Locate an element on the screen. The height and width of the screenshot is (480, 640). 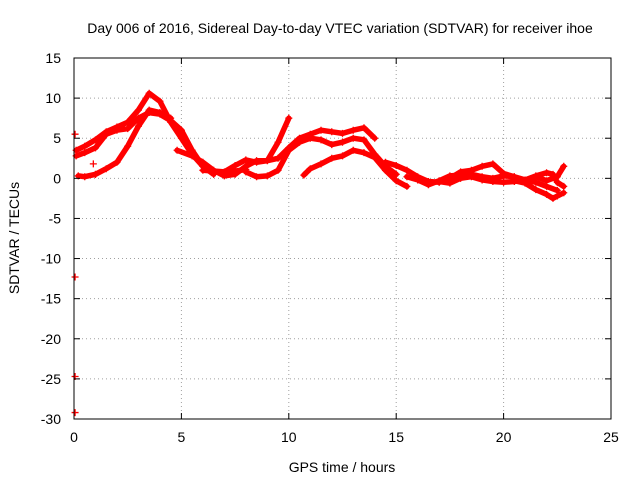
y-tick-label: -10 is located at coordinates (51, 259).